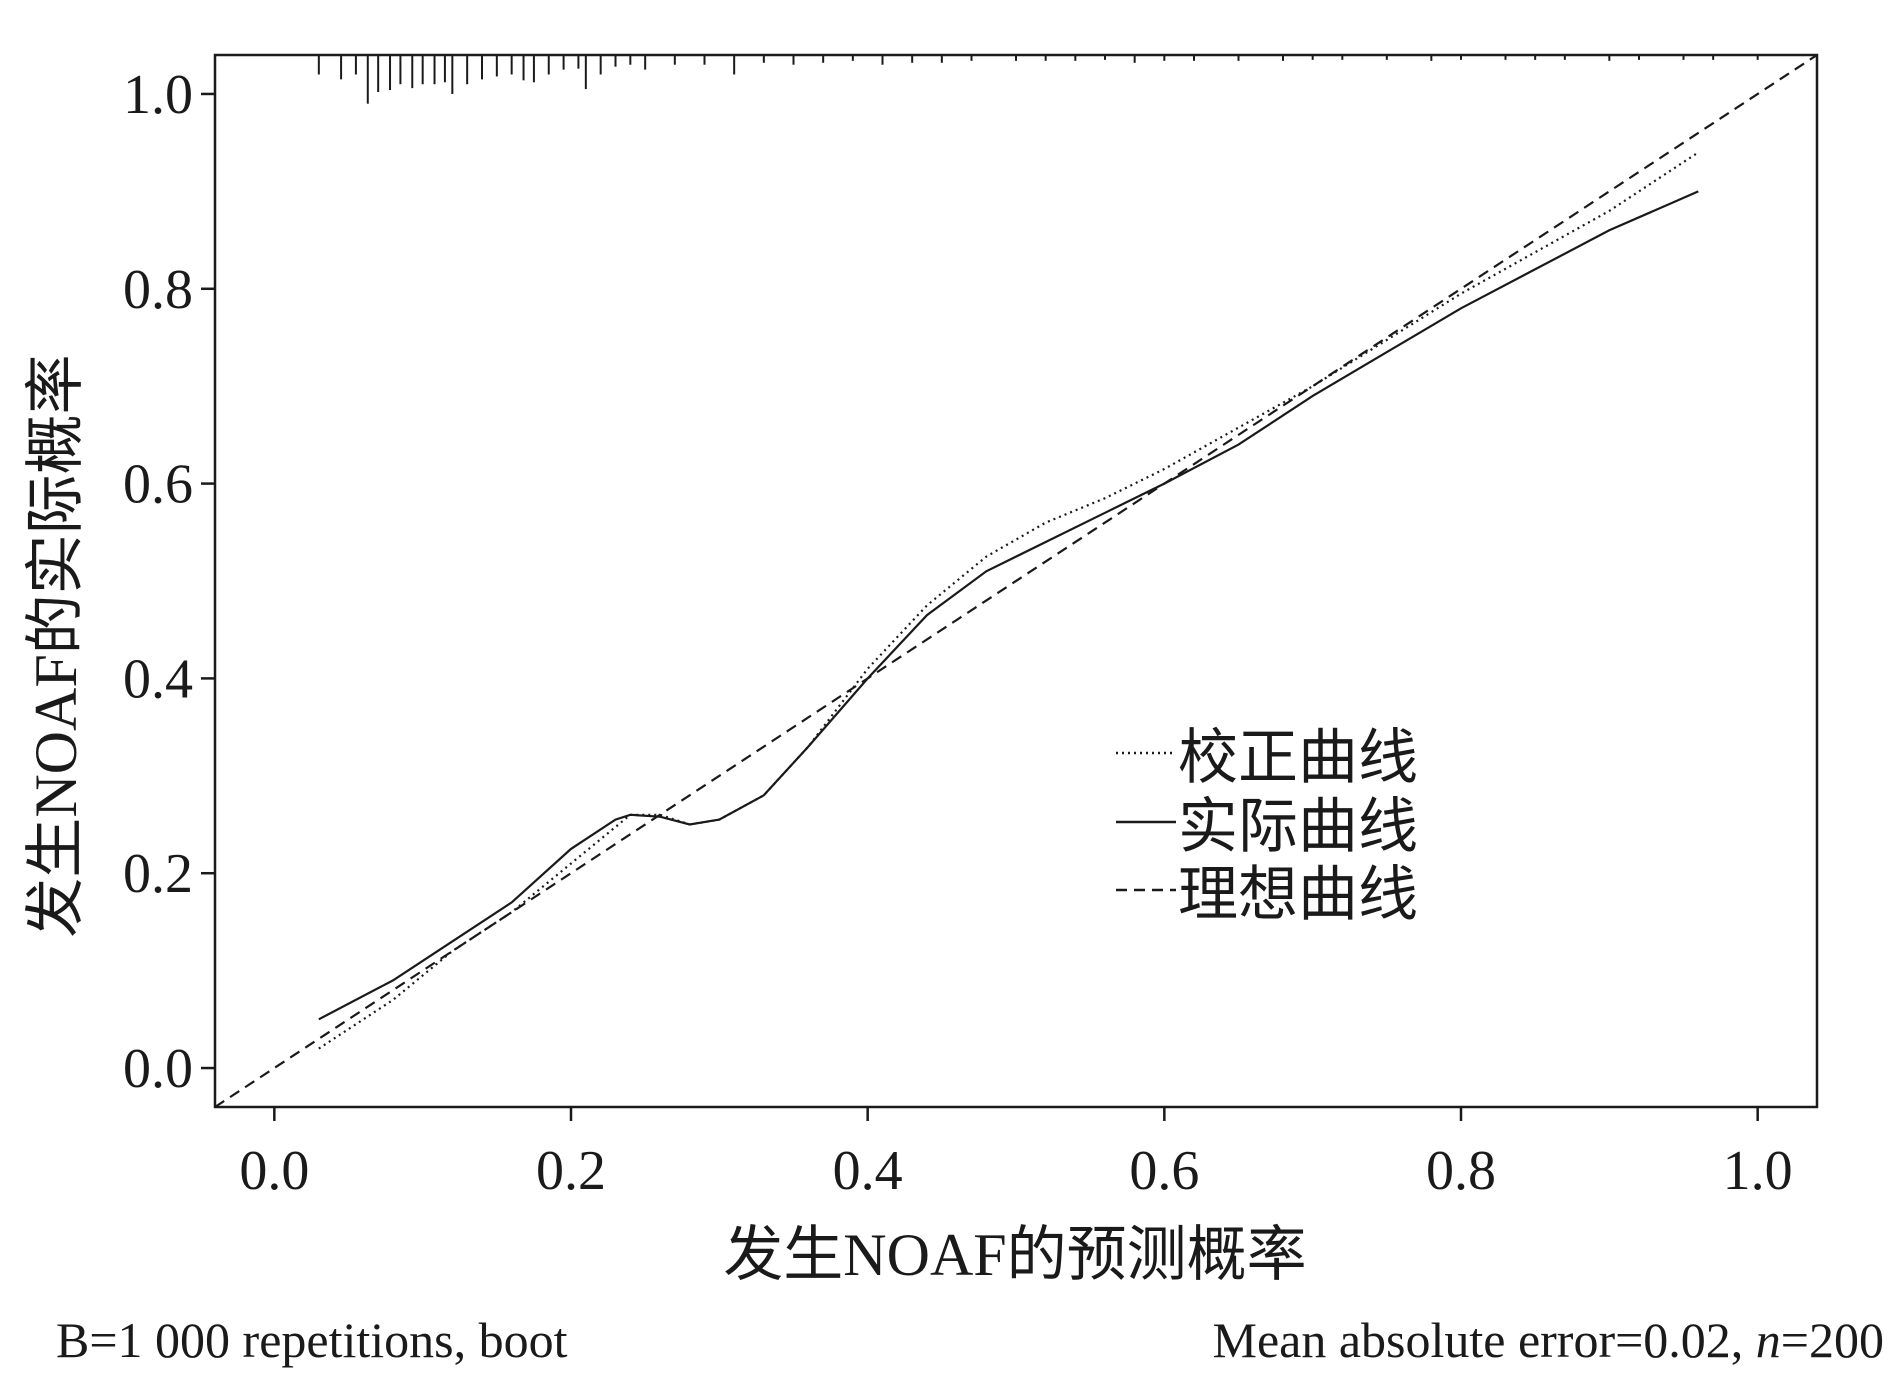 Image resolution: width=1890 pixels, height=1394 pixels. I want to click on y-tick-label: 1.0, so click(158, 95).